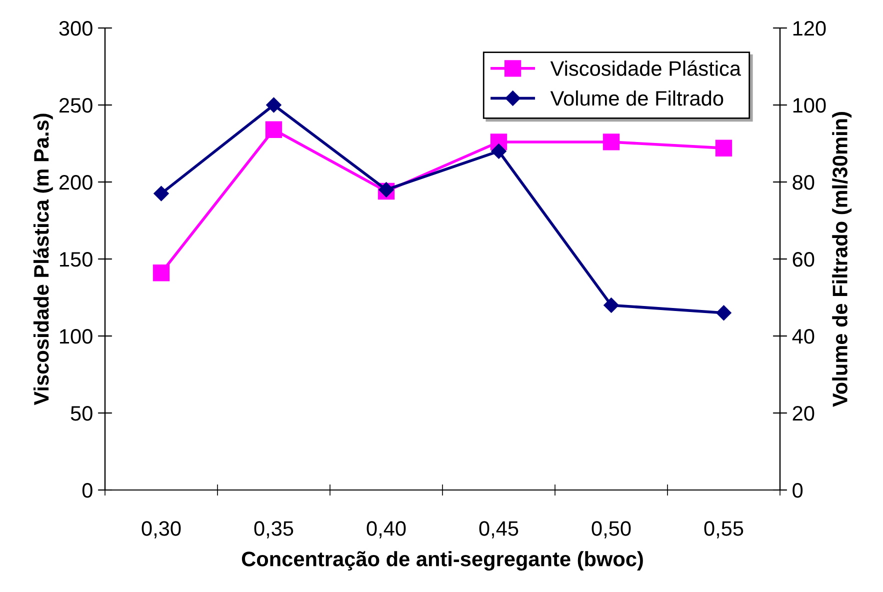  What do you see at coordinates (803, 182) in the screenshot?
I see `y2-tick-label: 80` at bounding box center [803, 182].